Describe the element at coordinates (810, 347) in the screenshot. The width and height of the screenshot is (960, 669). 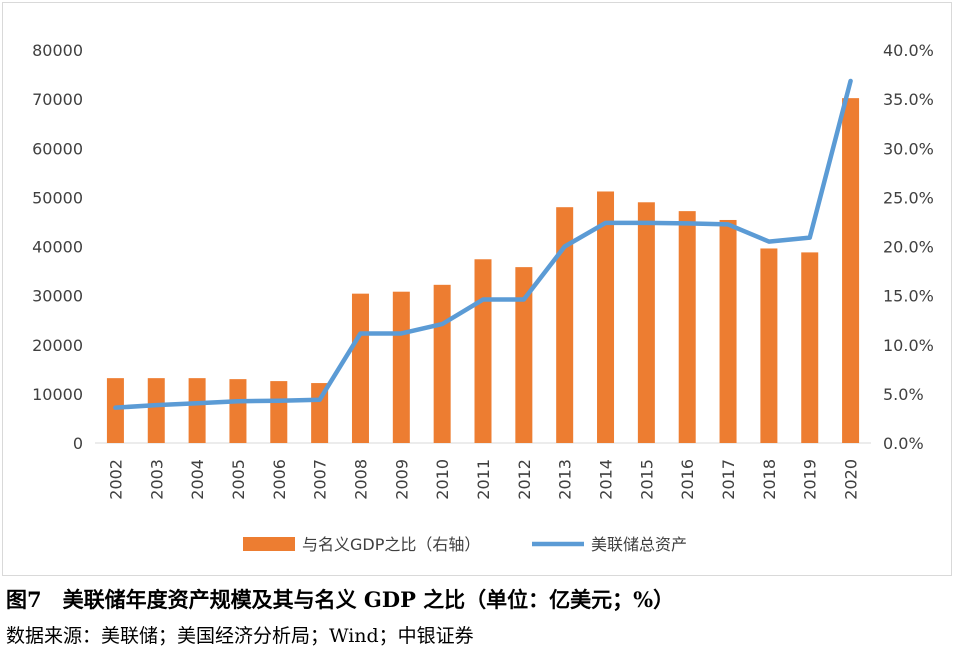
I see `bar-2019` at that location.